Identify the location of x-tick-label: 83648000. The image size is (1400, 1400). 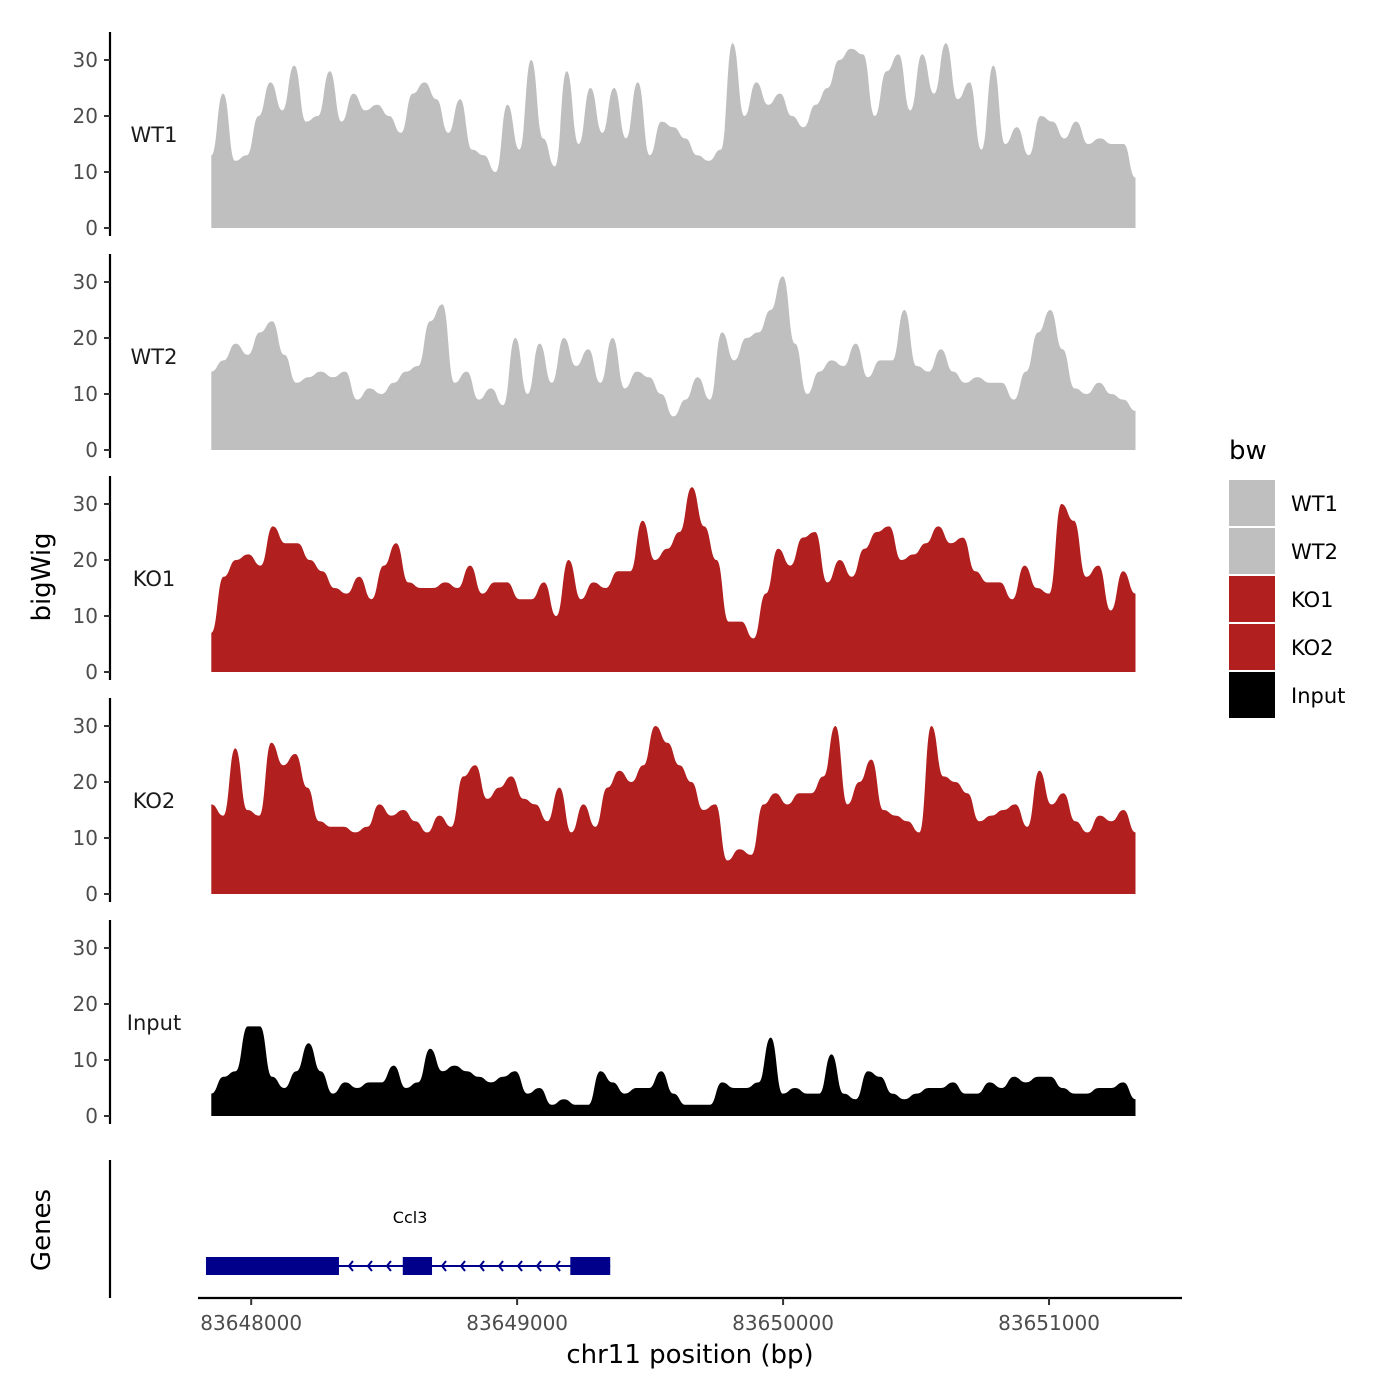
(251, 1323).